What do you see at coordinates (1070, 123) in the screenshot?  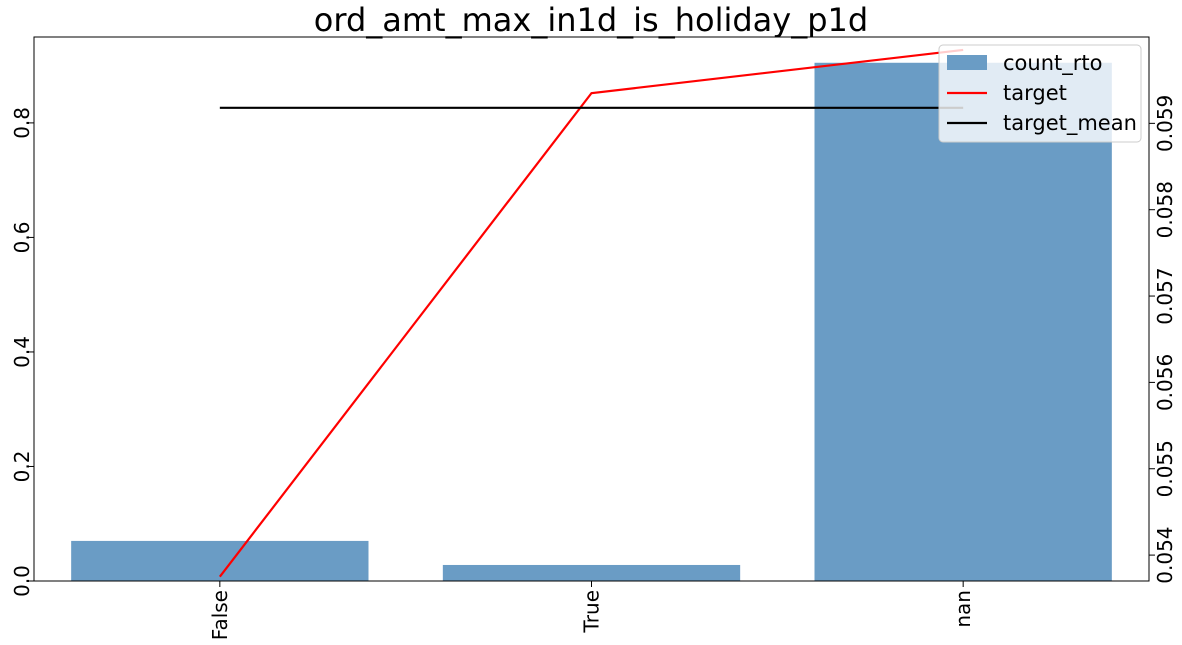 I see `legend-label-target-mean: target_mean` at bounding box center [1070, 123].